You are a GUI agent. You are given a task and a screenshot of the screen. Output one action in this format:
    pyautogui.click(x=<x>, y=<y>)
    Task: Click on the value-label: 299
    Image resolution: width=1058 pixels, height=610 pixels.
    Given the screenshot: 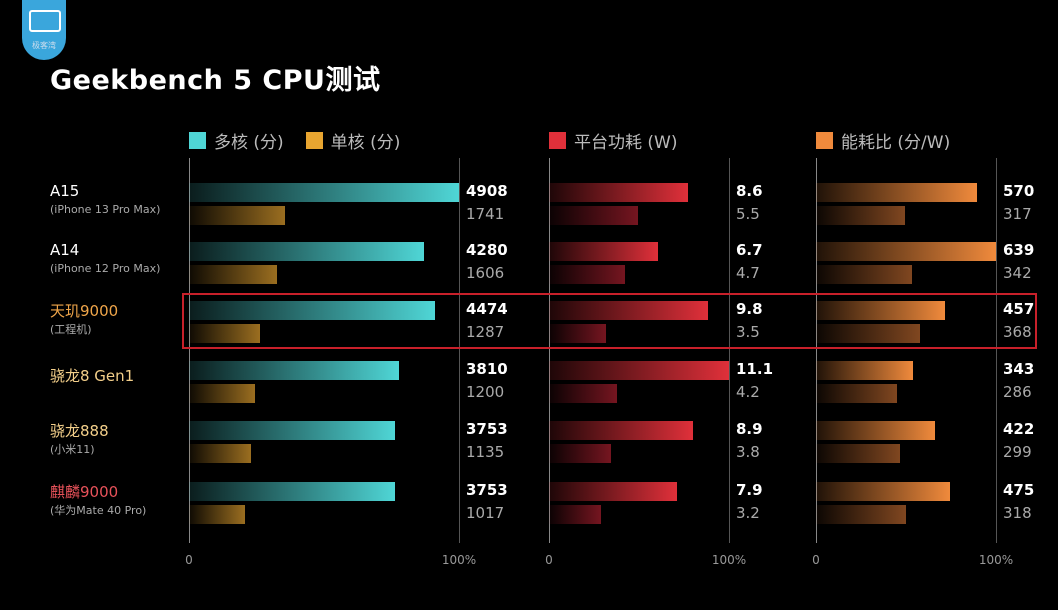 What is the action you would take?
    pyautogui.click(x=1017, y=452)
    